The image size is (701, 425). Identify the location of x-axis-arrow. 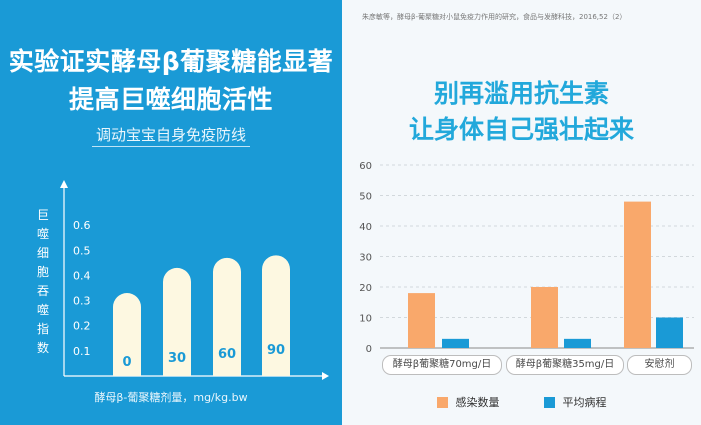
(325, 376).